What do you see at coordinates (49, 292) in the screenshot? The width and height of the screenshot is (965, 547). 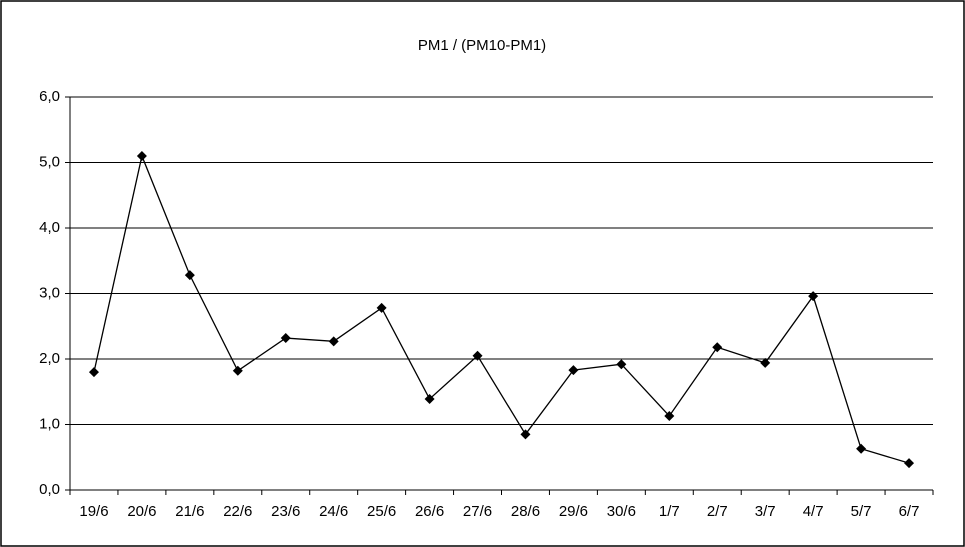 I see `y-tick-label: 3,0` at bounding box center [49, 292].